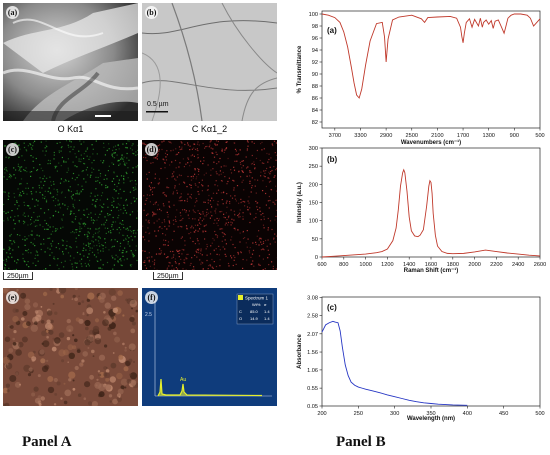 The image size is (550, 455). Describe the element at coordinates (335, 136) in the screenshot. I see `ftir-xtick-label: 3700` at that location.